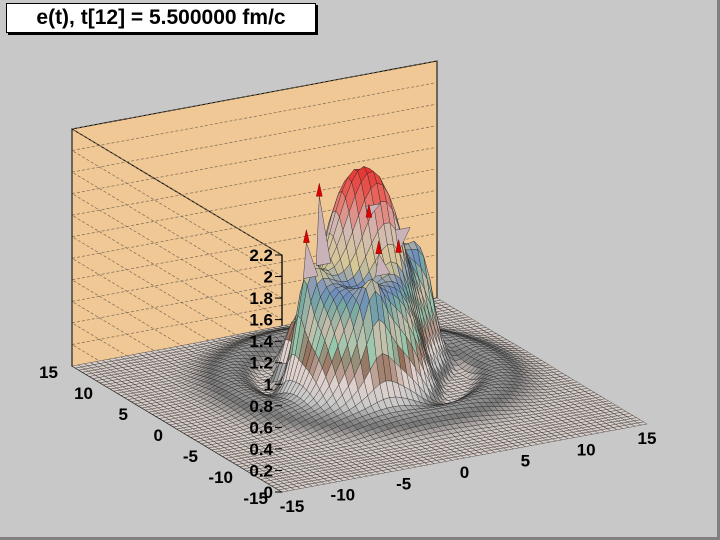 The height and width of the screenshot is (540, 720). Describe the element at coordinates (261, 341) in the screenshot. I see `z-tick-label-7: 1.4` at that location.